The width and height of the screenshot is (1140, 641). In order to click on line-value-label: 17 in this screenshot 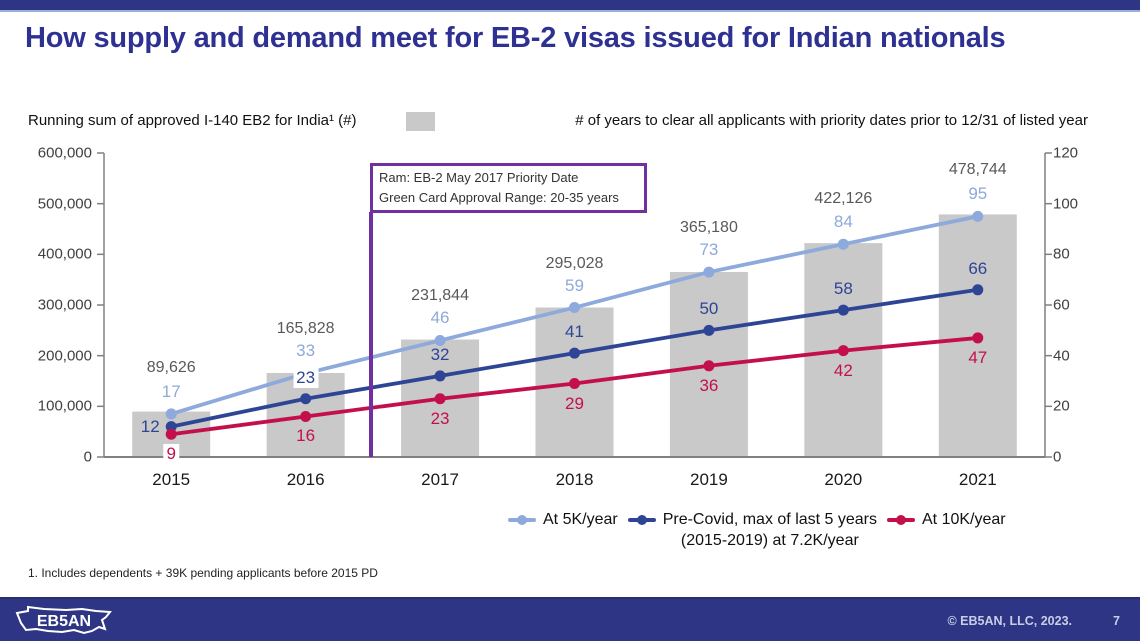, I will do `click(171, 391)`.